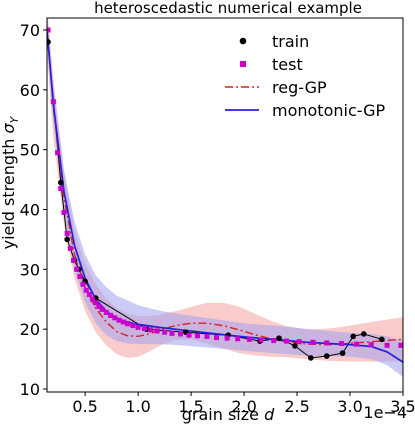  I want to click on legend: train test reg-GP monotonic-GP, so click(305, 76).